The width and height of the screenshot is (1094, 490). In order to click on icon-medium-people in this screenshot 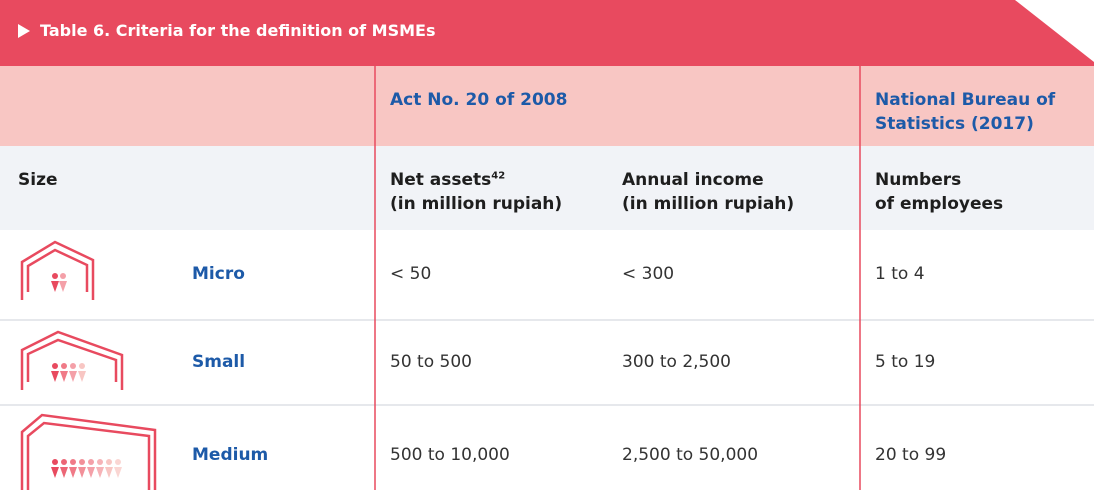, I will do `click(86, 468)`.